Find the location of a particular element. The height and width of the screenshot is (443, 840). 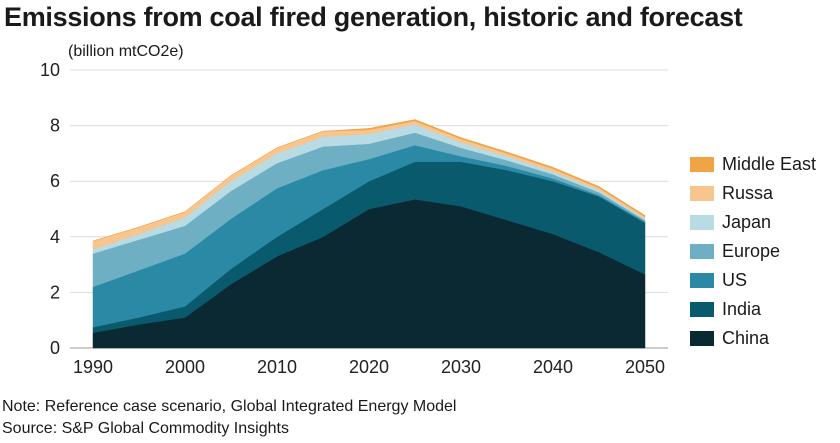

legend-label: Middle East is located at coordinates (769, 164).